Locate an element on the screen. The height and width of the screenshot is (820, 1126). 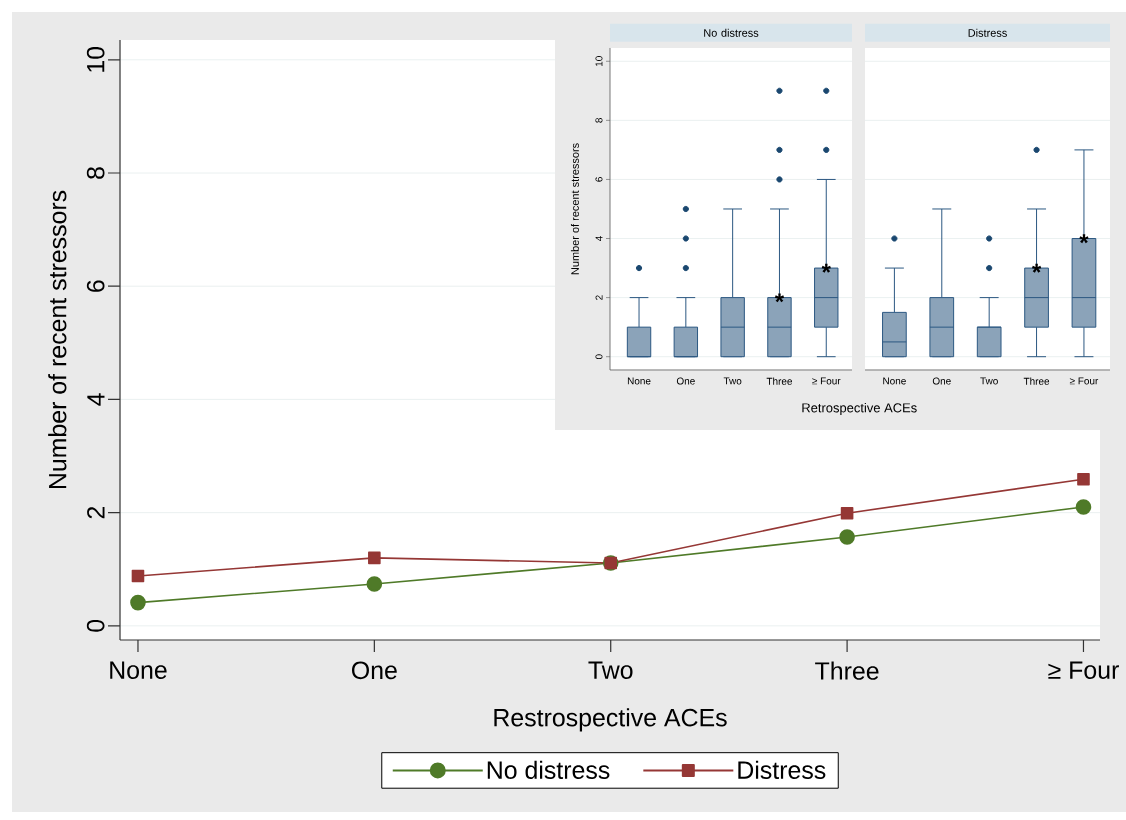
chart-title: No distress is located at coordinates (731, 32).